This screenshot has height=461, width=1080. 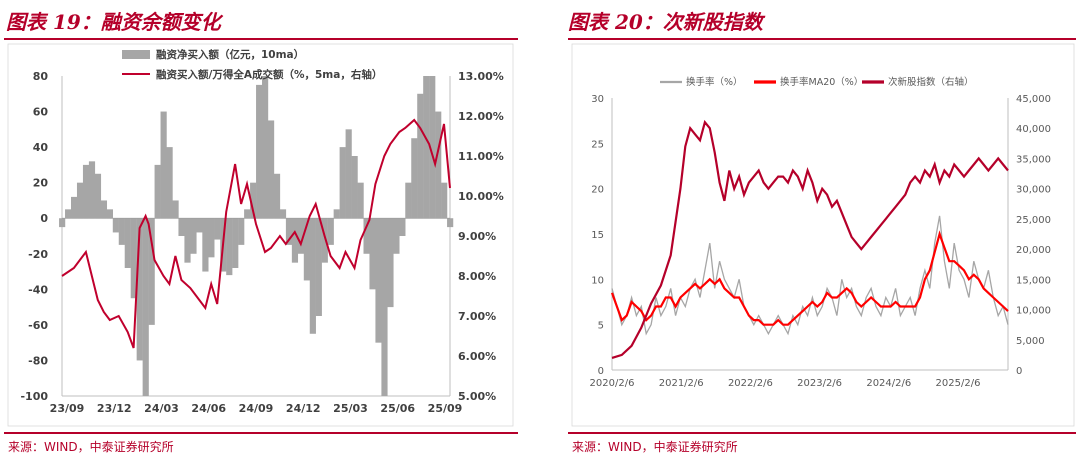 What do you see at coordinates (1033, 129) in the screenshot?
I see `y-right-tick-label: 40,000` at bounding box center [1033, 129].